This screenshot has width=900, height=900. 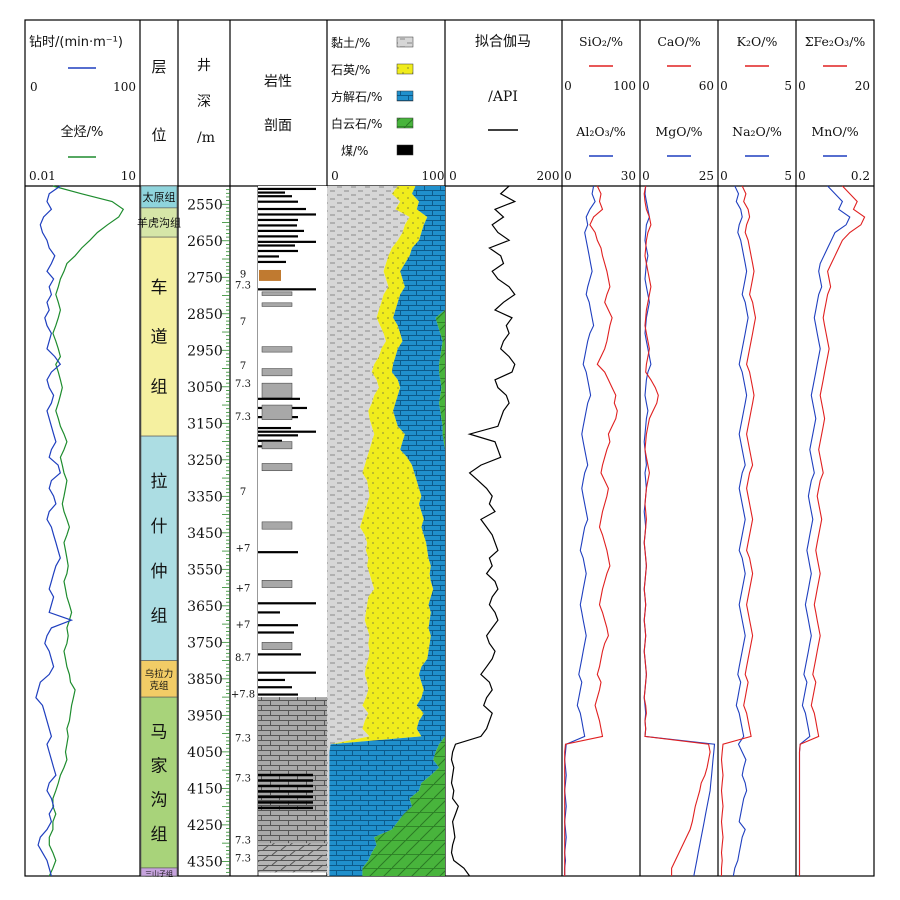 I want to click on oxide-range-bottom-min-2: 0, so click(x=724, y=176).